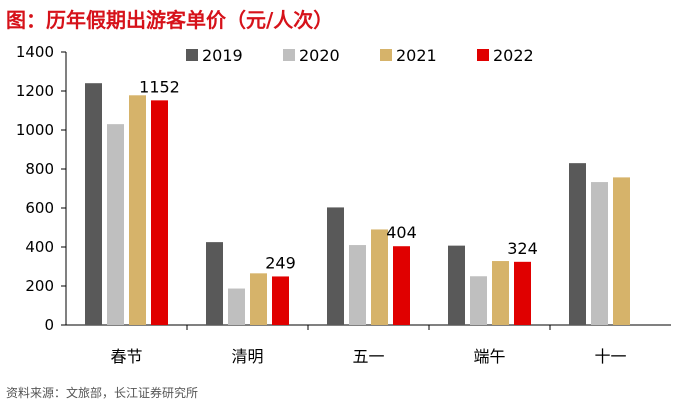 Image resolution: width=683 pixels, height=405 pixels. I want to click on x-tick-label: 十一, so click(610, 356).